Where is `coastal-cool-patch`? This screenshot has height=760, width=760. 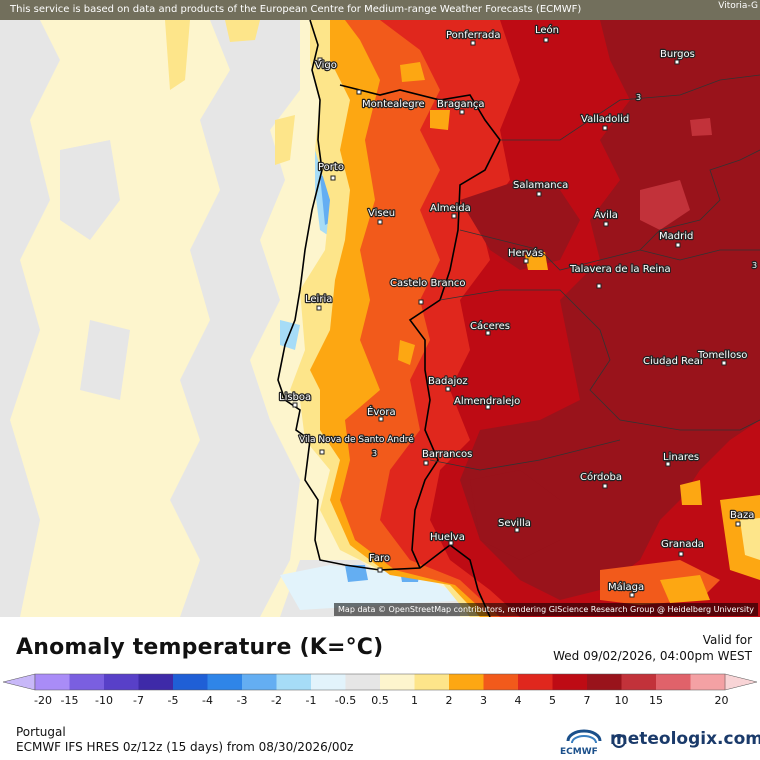 coastal-cool-patch is located at coordinates (356, 573).